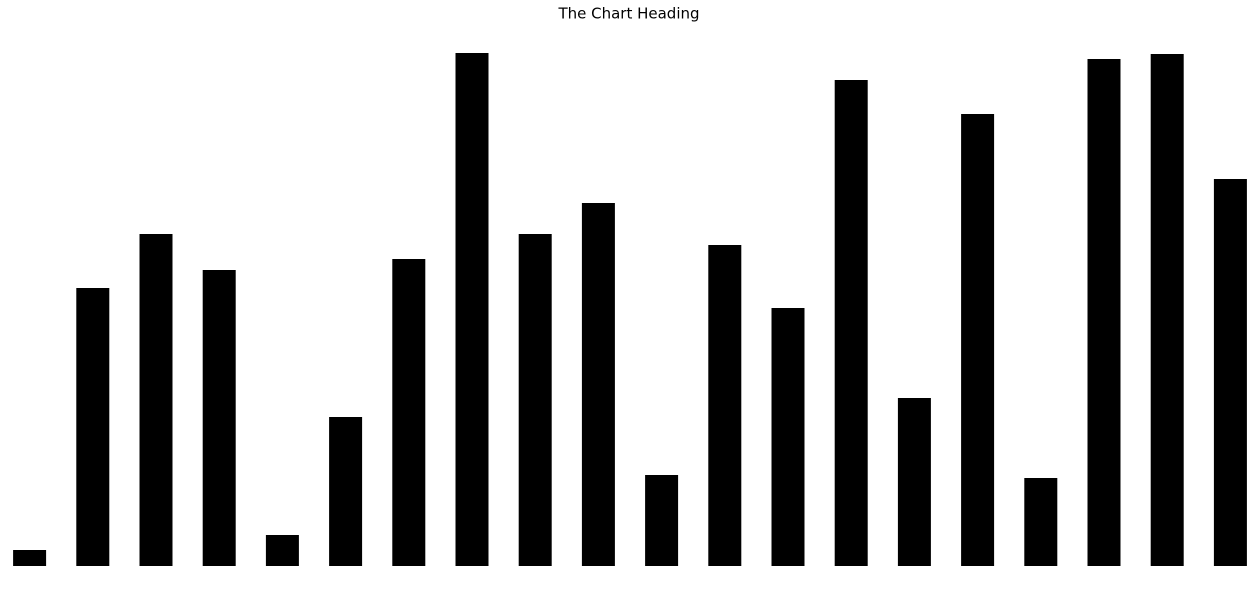 The image size is (1257, 610). I want to click on chart-title: The Chart Heading, so click(628, 14).